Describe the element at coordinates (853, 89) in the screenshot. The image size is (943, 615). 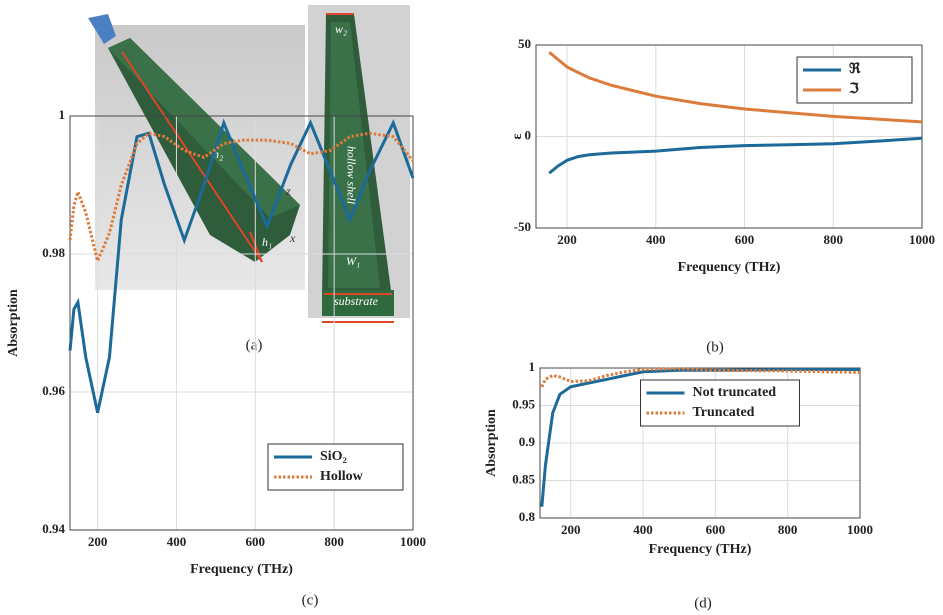
I see `legend-label: ℑ` at that location.